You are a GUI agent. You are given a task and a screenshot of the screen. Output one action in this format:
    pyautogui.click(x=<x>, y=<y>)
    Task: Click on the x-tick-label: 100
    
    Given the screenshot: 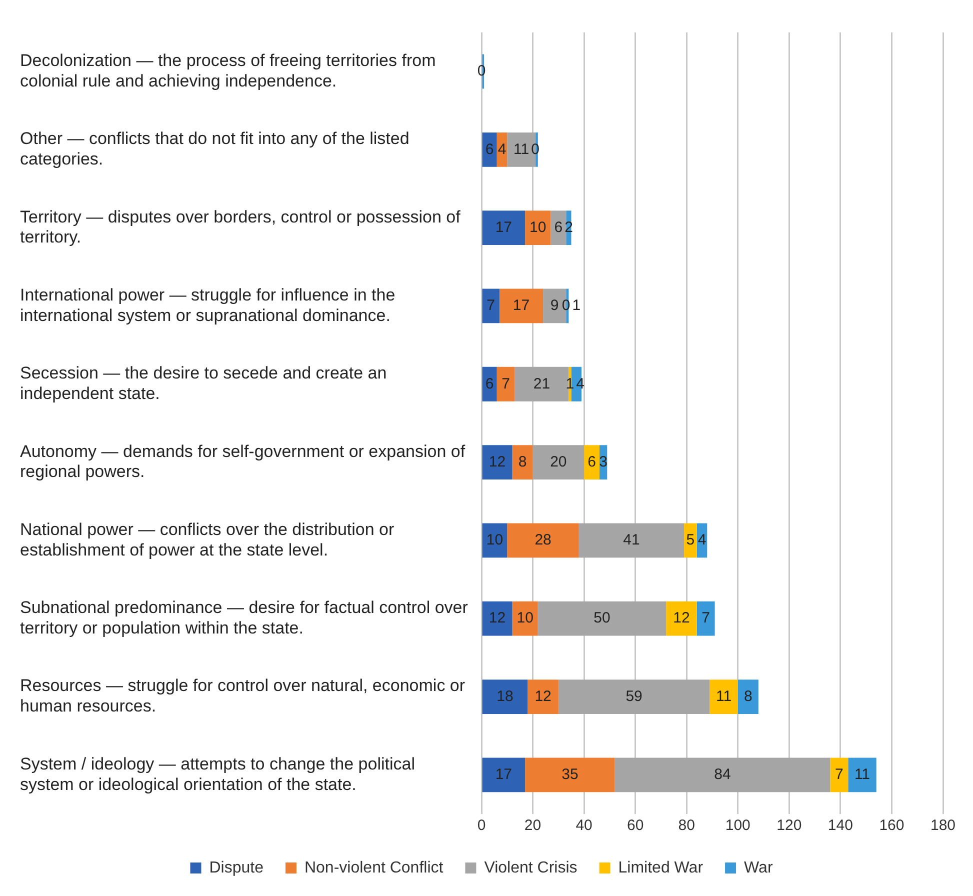 What is the action you would take?
    pyautogui.click(x=737, y=825)
    